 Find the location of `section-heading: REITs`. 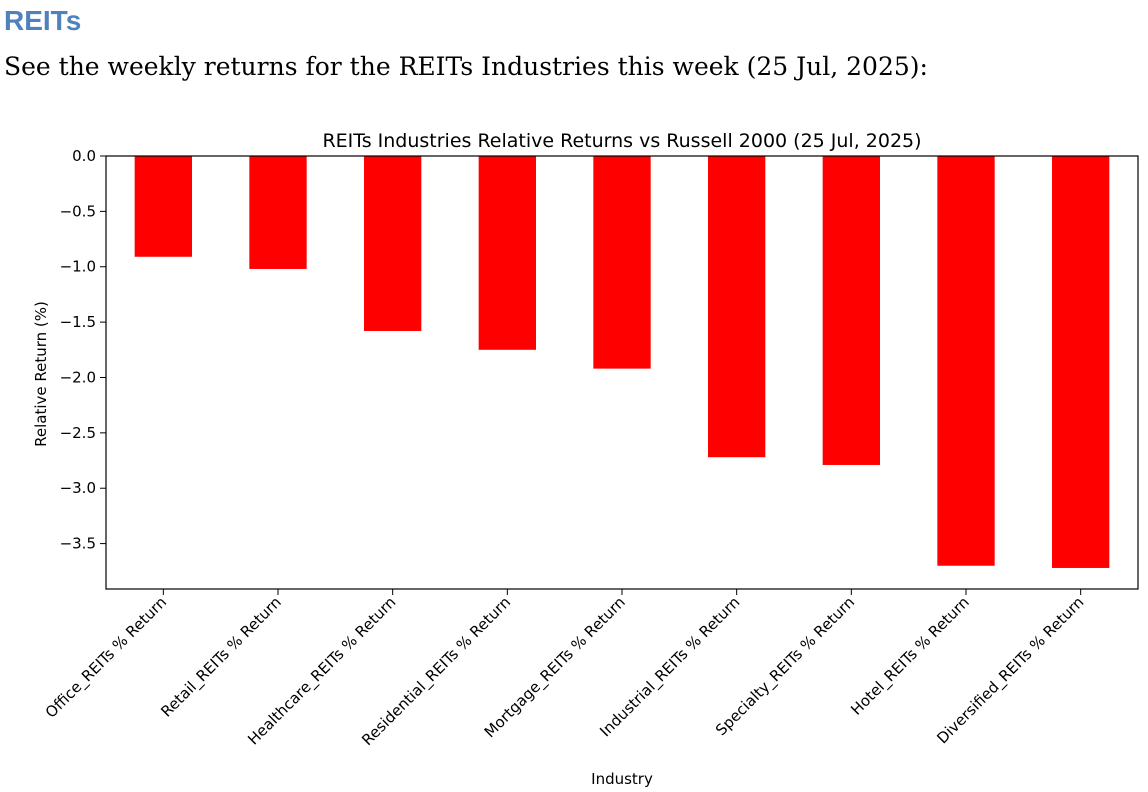

section-heading: REITs is located at coordinates (43, 20).